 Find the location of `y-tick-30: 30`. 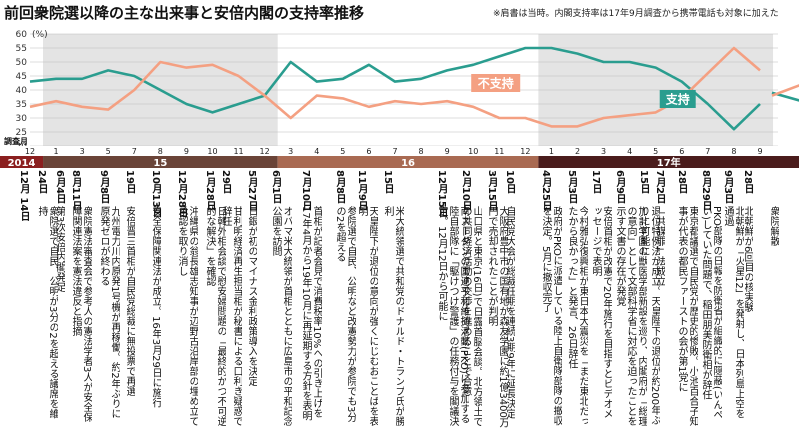

y-tick-30: 30 is located at coordinates (22, 119).